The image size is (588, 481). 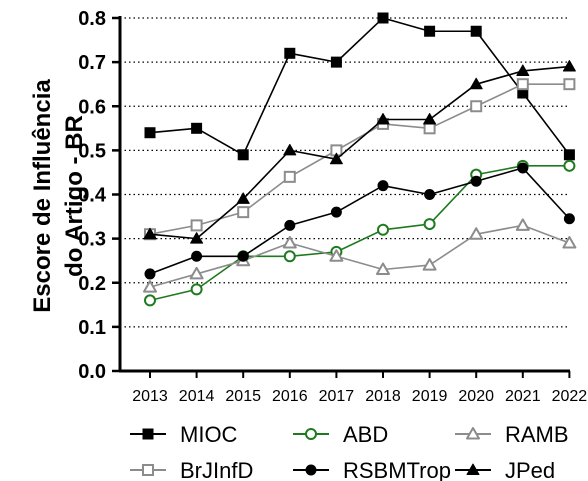 What do you see at coordinates (92, 328) in the screenshot?
I see `y-tick-label: 0.1` at bounding box center [92, 328].